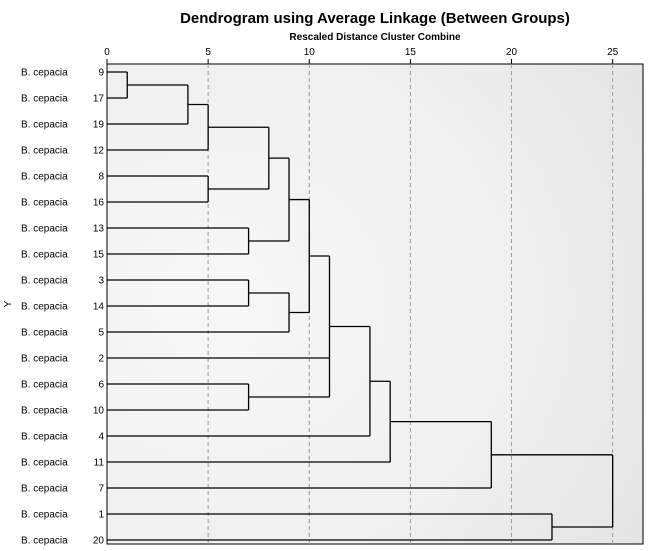 The width and height of the screenshot is (651, 551). What do you see at coordinates (101, 177) in the screenshot?
I see `leaf-id: 8` at bounding box center [101, 177].